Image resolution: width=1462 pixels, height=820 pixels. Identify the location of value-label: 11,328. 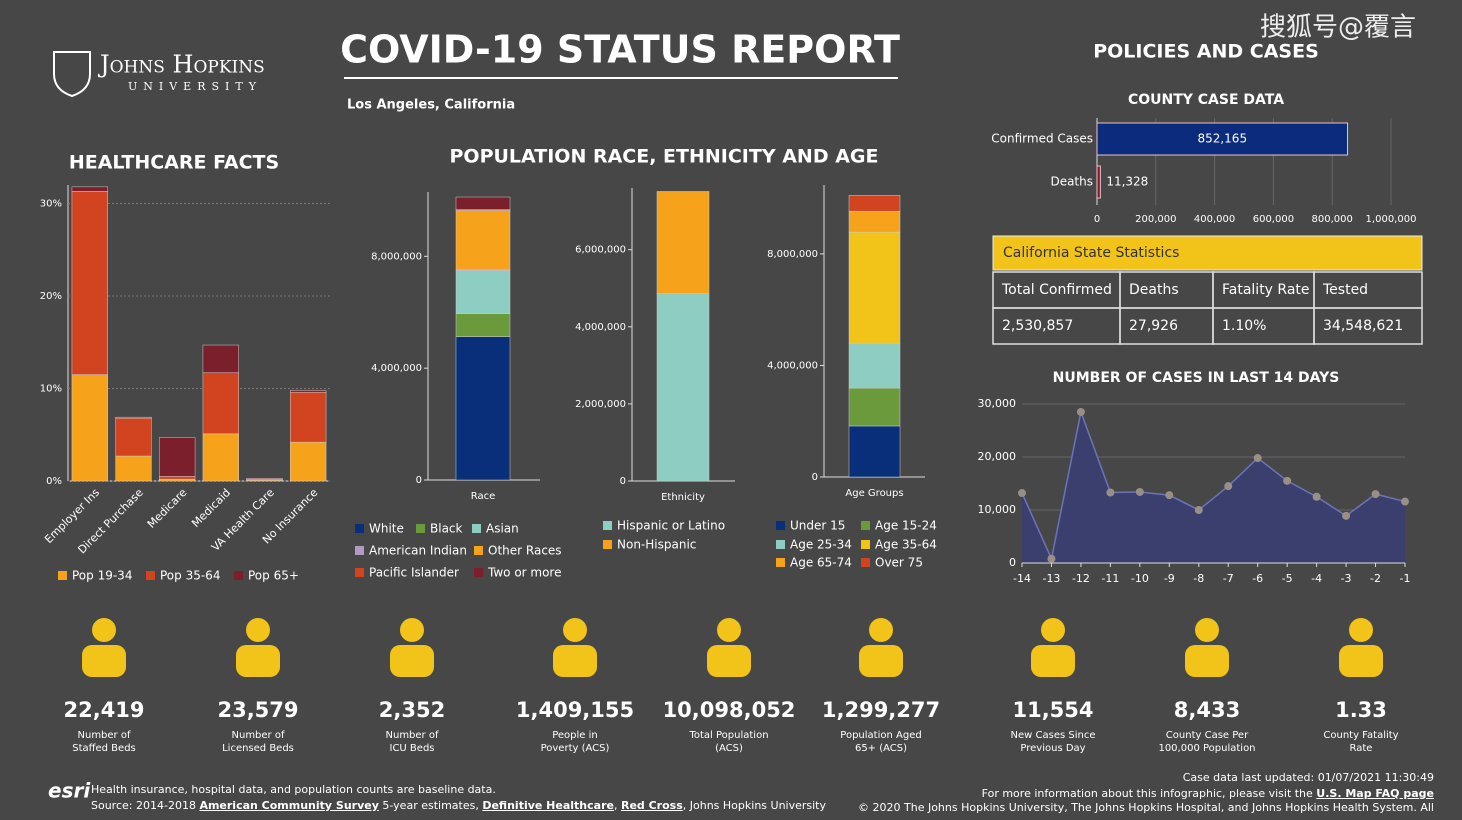
(1127, 182).